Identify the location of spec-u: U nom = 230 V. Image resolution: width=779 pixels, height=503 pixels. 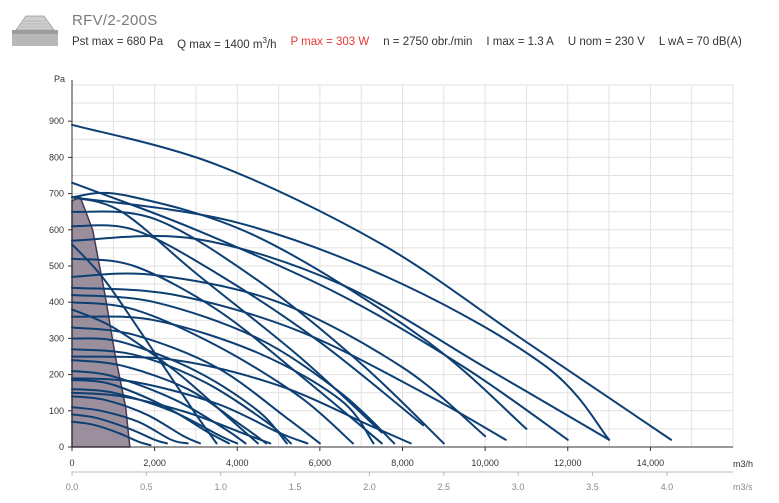
(606, 42).